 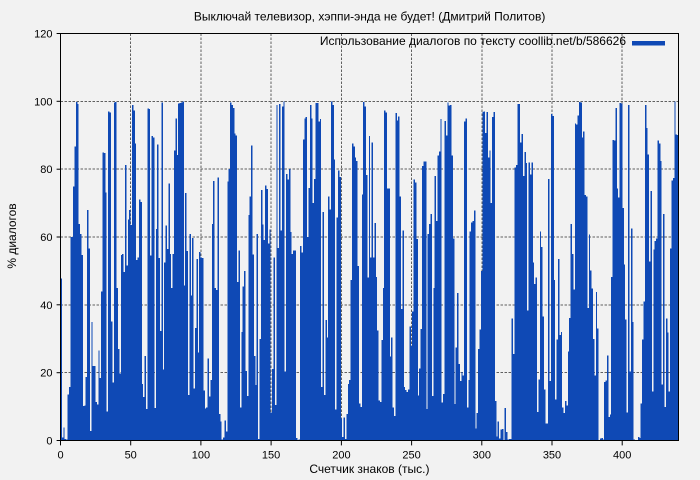 I want to click on svg-text: 40, so click(x=46, y=306).